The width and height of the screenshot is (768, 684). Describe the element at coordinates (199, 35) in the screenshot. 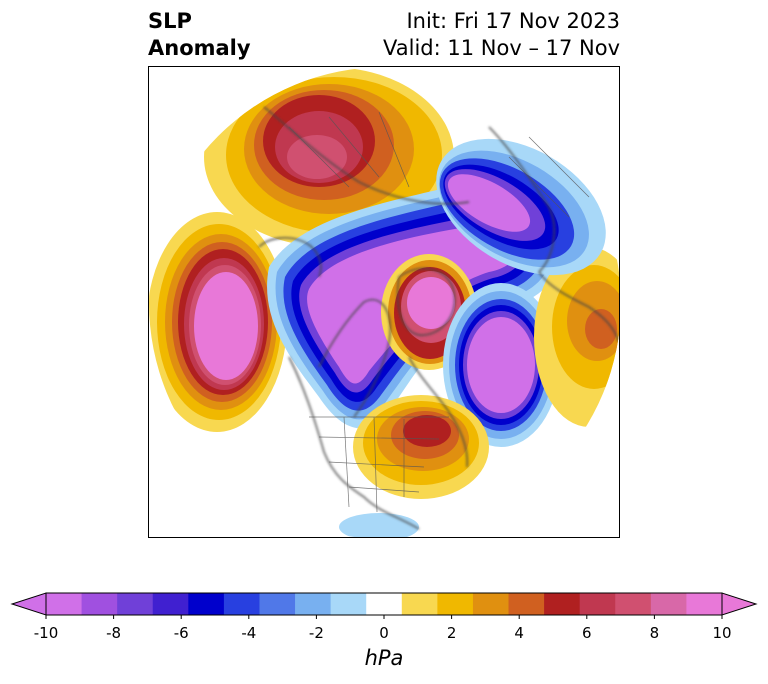

I see `title-left: SLP Anomaly` at that location.